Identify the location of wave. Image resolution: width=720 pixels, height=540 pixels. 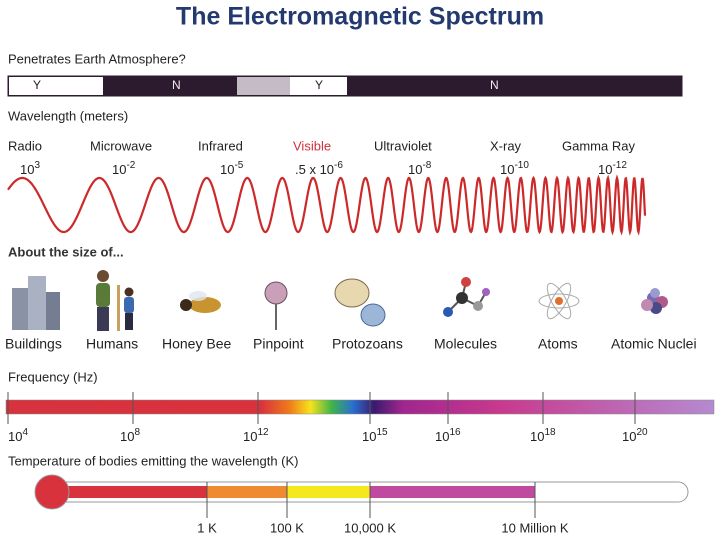
(327, 205).